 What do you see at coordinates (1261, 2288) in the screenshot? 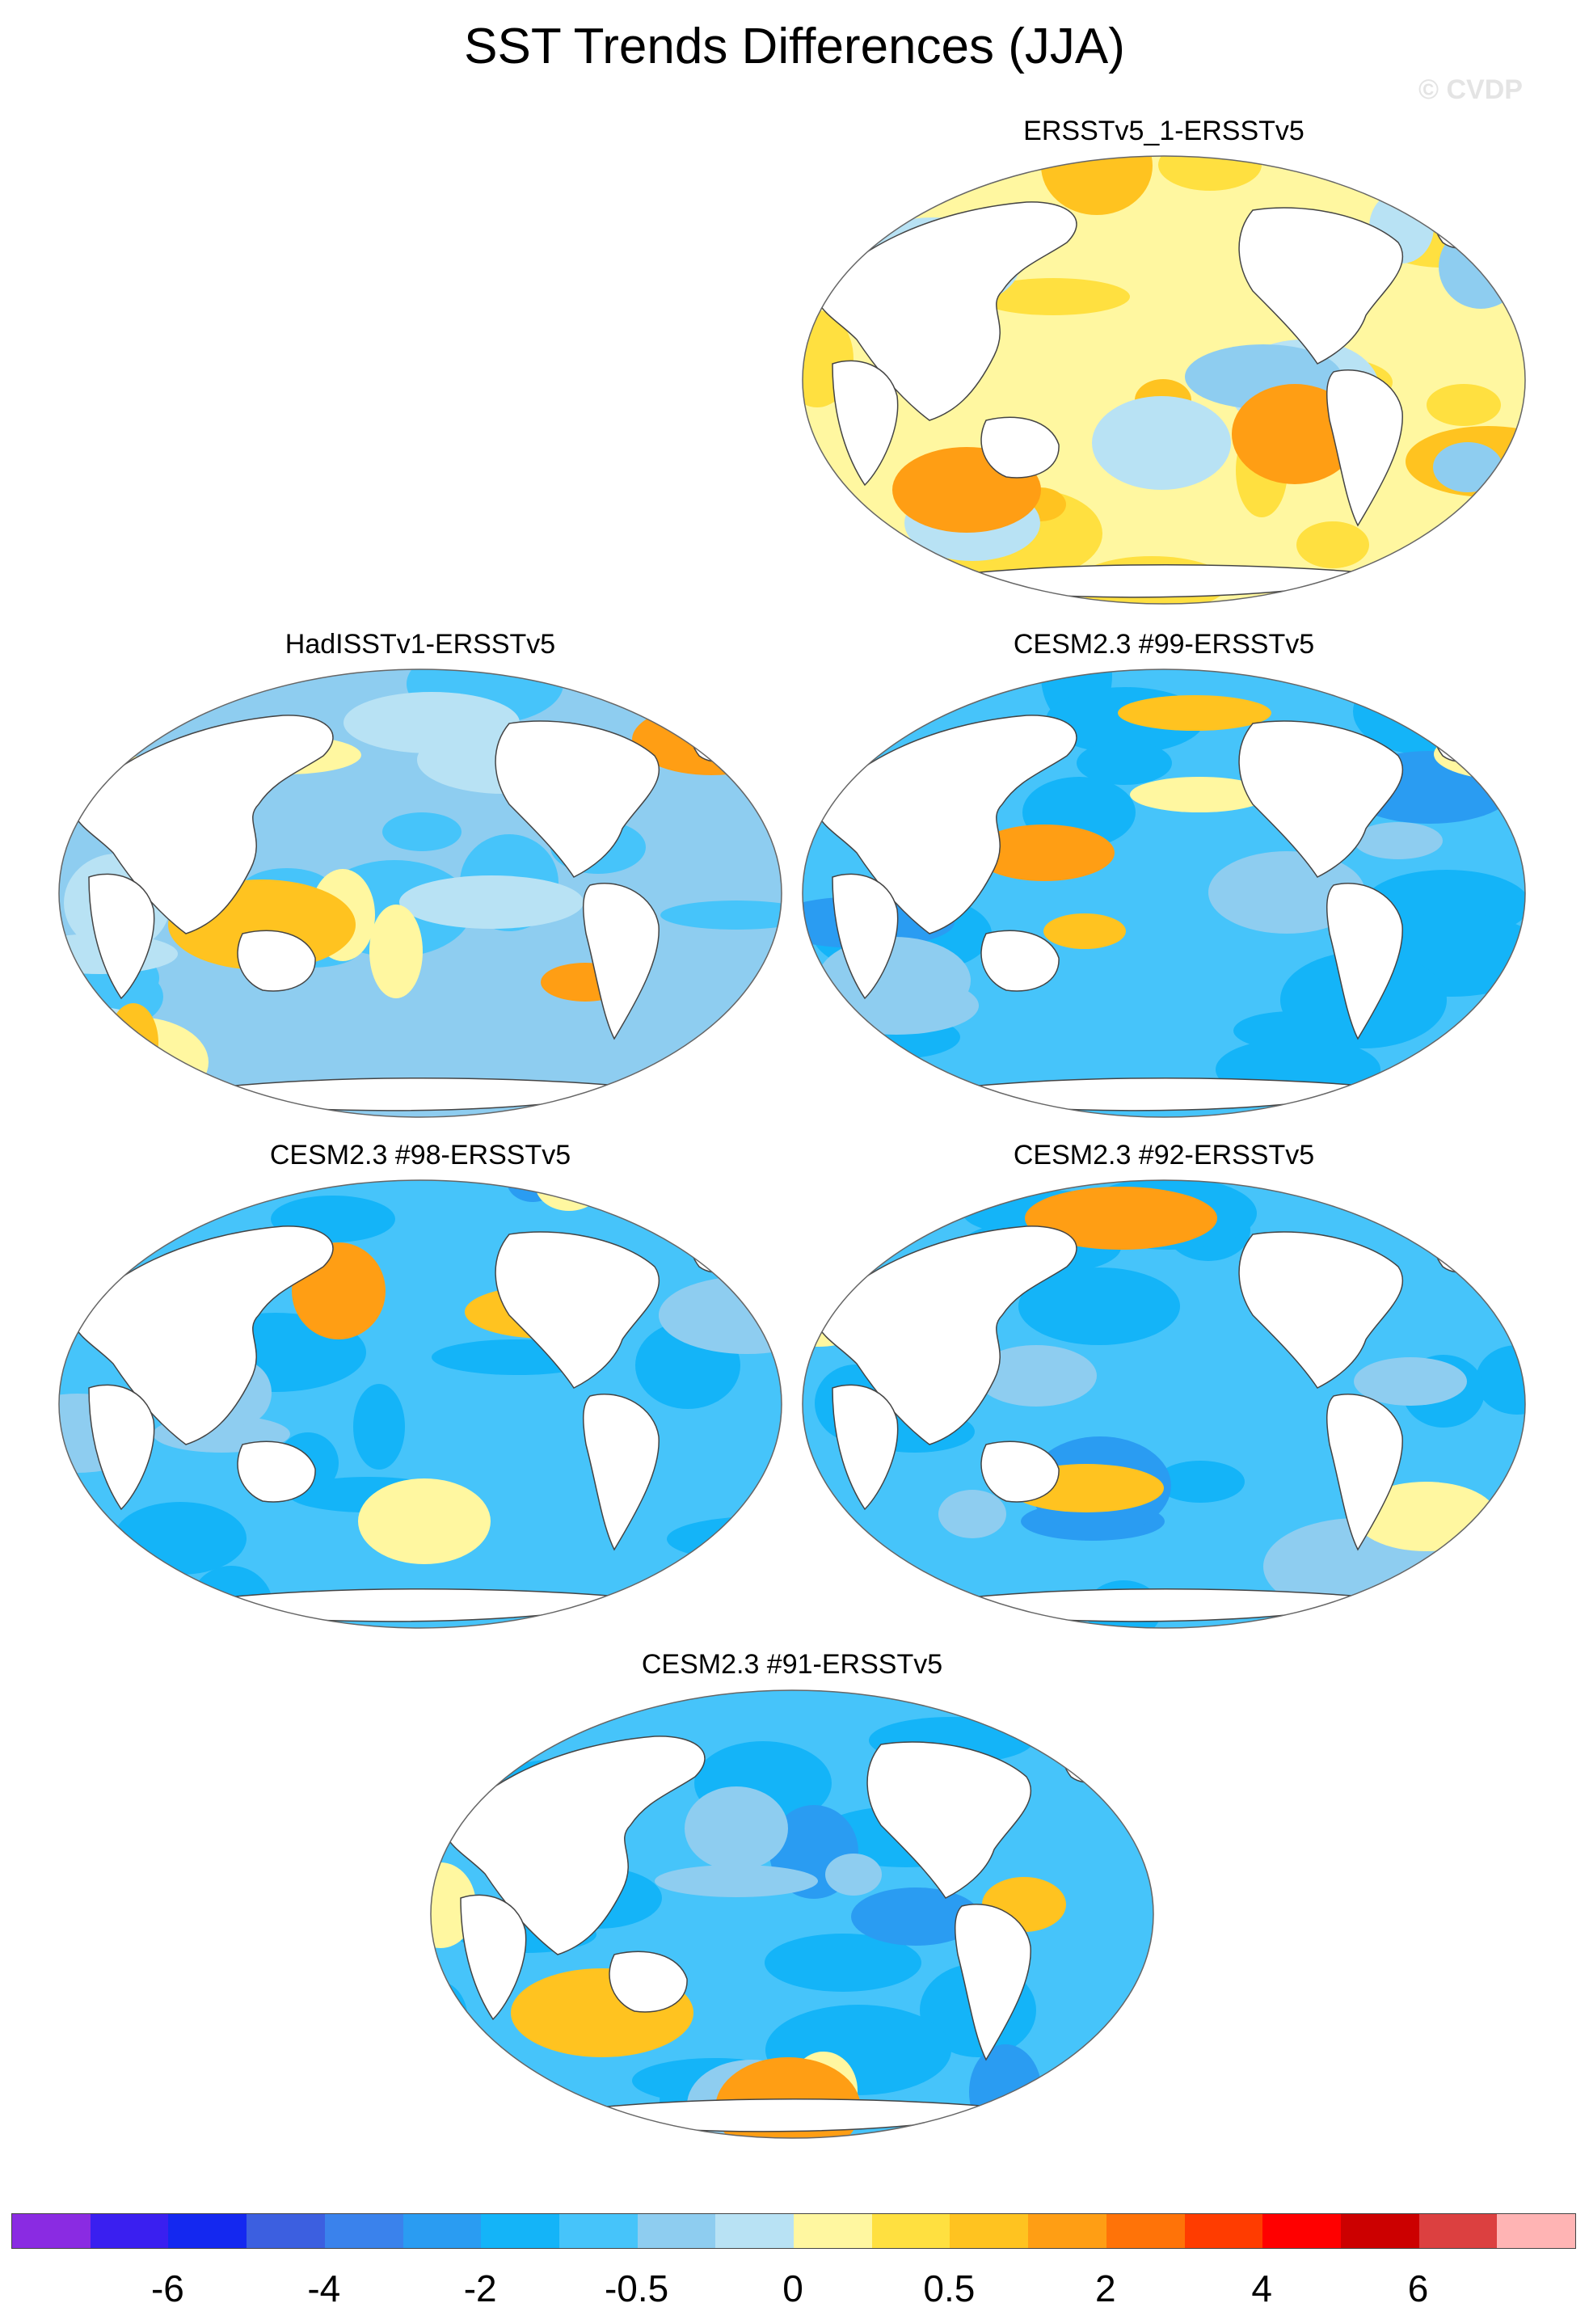
I see `colorbar-tick-label: 4` at bounding box center [1261, 2288].